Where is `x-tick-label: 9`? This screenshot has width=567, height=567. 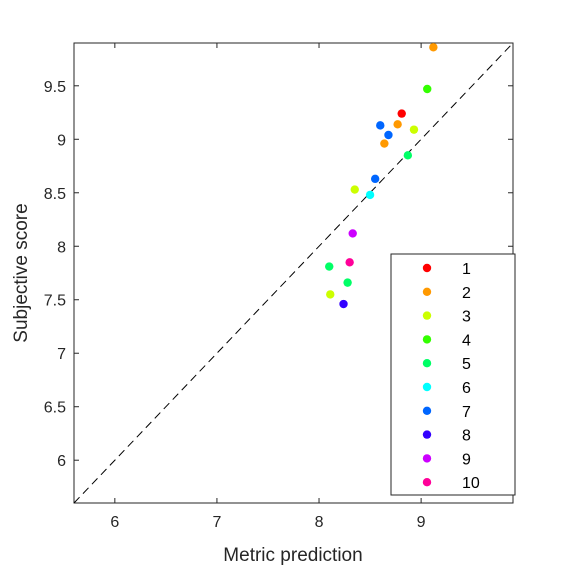 x-tick-label: 9 is located at coordinates (421, 522).